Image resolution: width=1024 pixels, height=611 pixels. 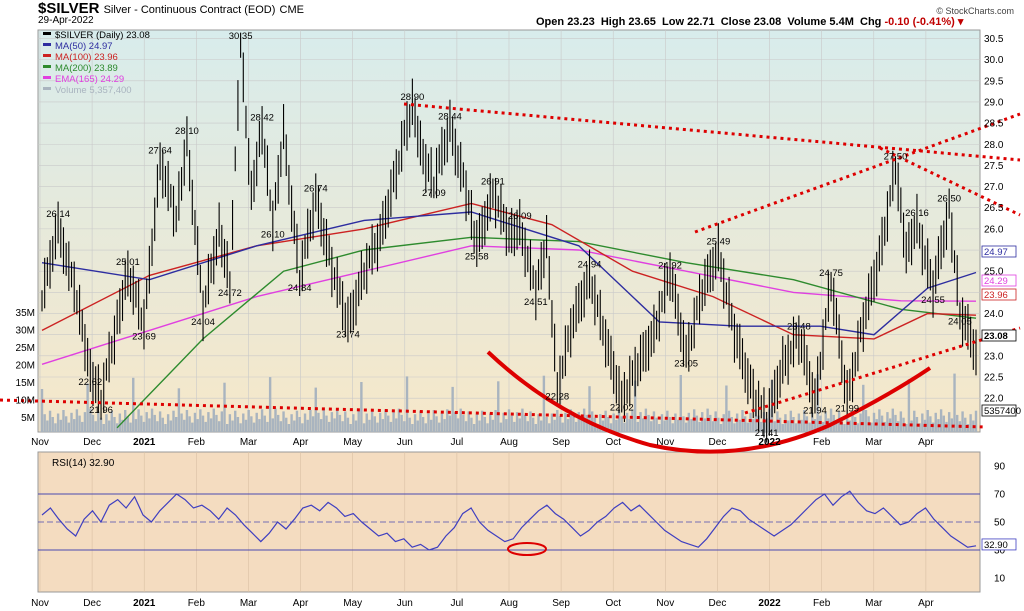 I want to click on price-annotation: 23.48, so click(x=799, y=327).